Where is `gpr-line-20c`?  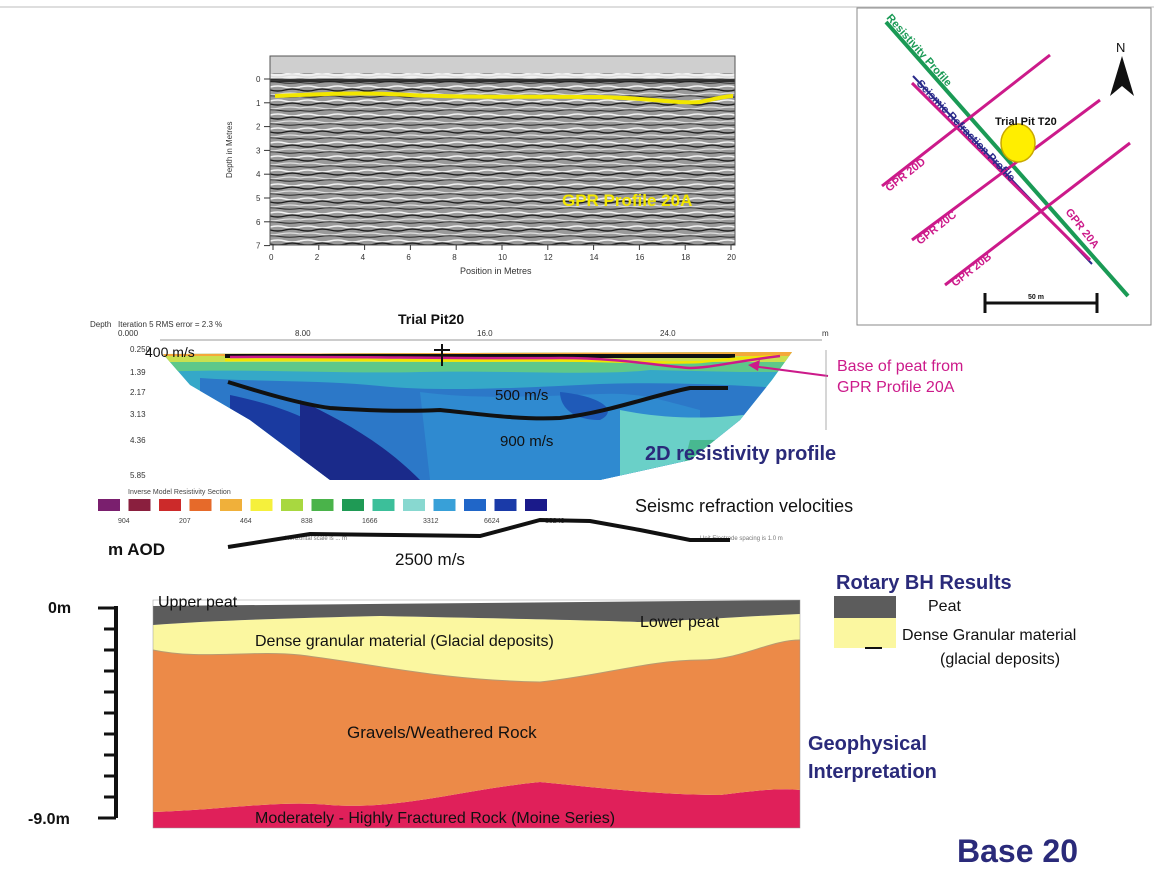 gpr-line-20c is located at coordinates (1006, 170).